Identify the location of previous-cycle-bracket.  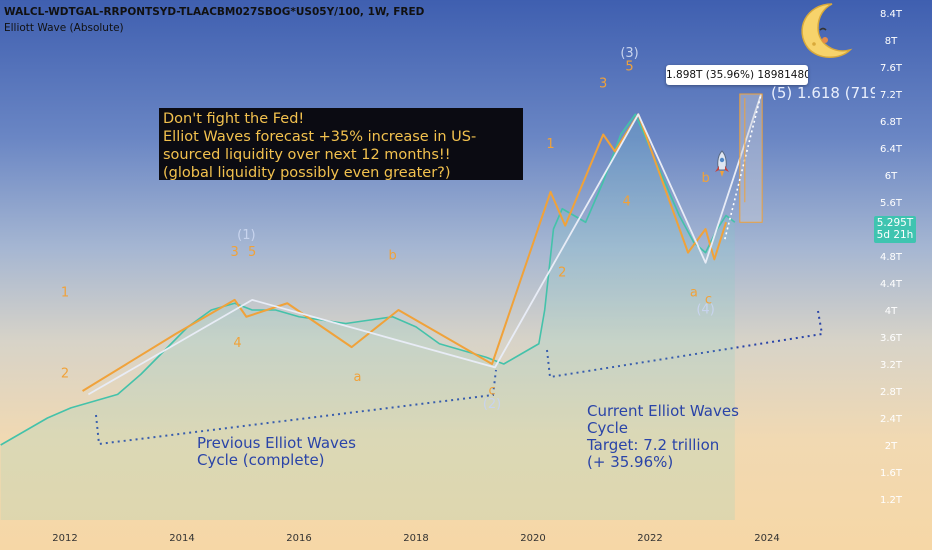
(296, 407).